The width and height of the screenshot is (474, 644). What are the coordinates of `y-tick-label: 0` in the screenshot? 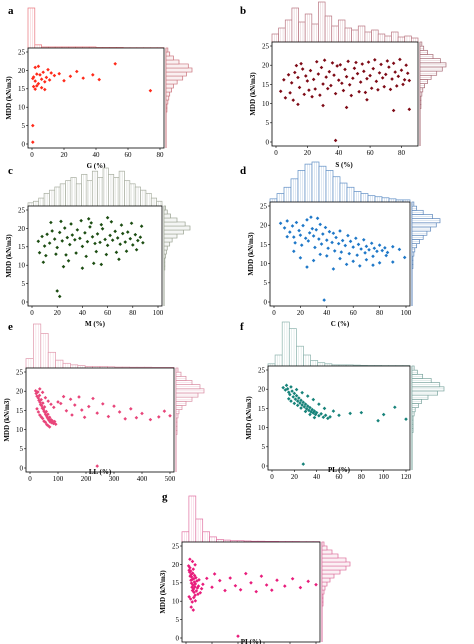 It's located at (22, 468).